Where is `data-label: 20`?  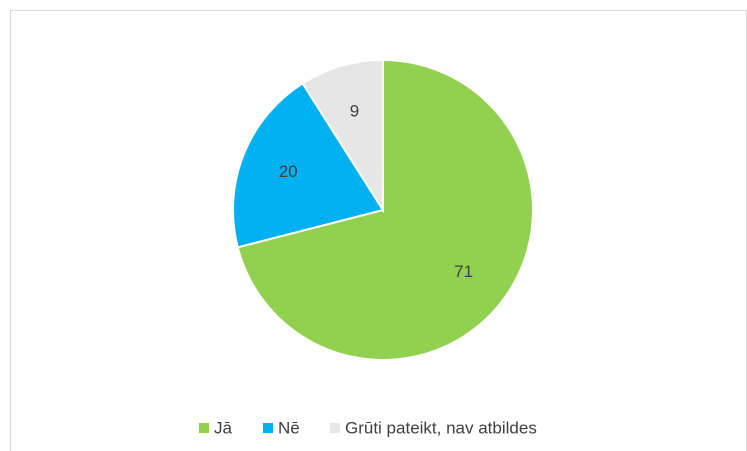 data-label: 20 is located at coordinates (288, 171).